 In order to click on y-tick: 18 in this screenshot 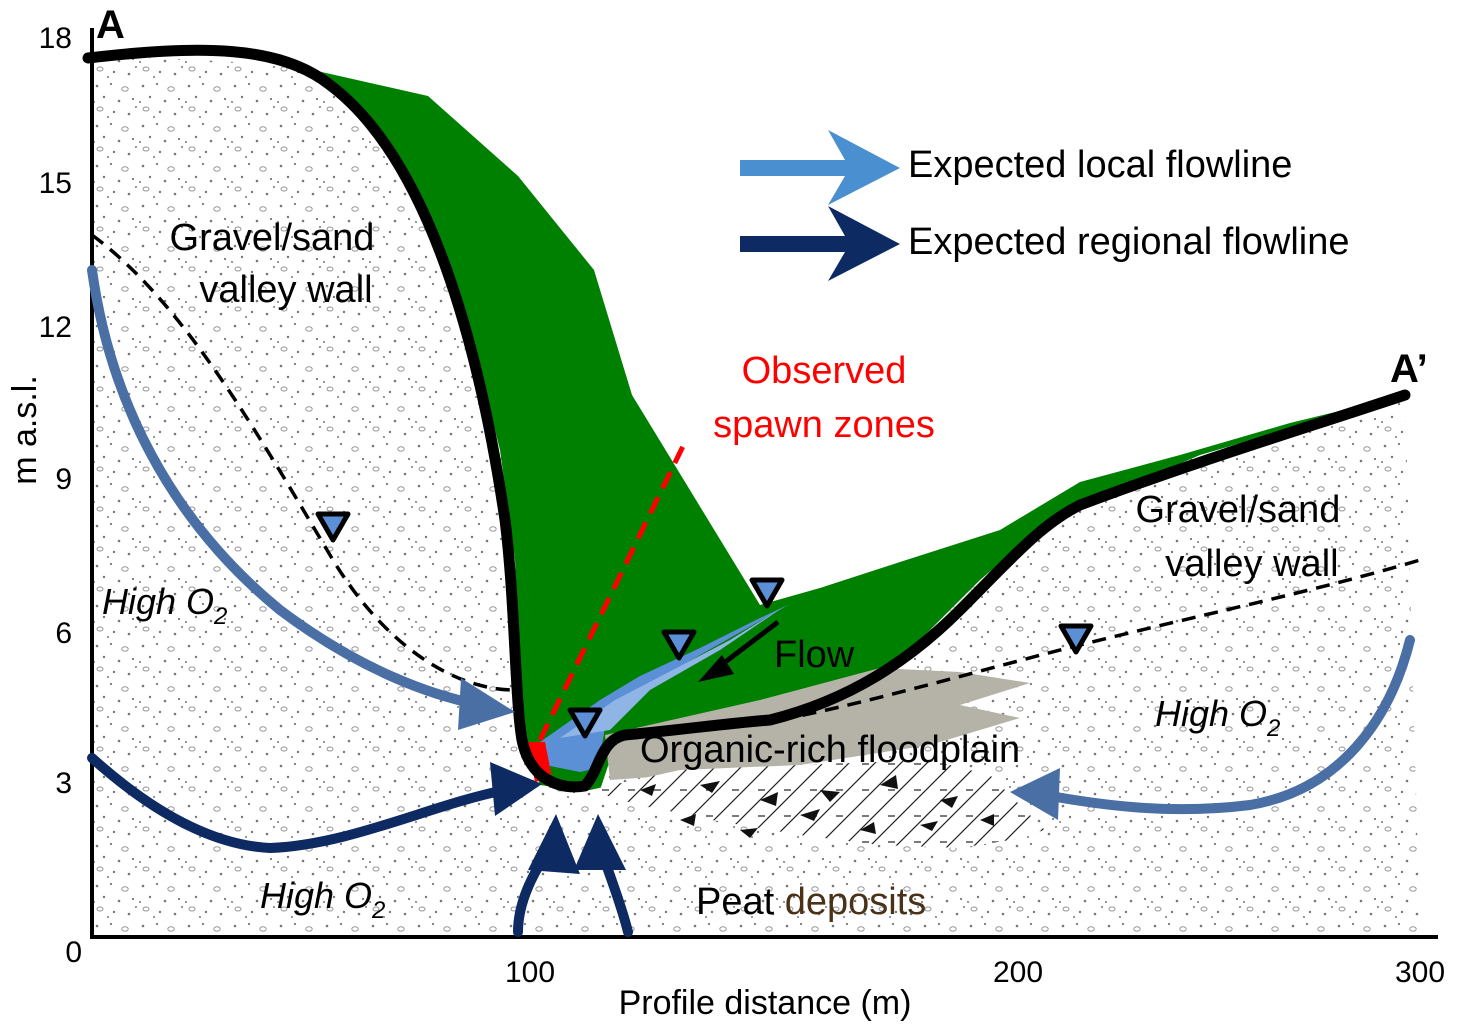, I will do `click(55, 38)`.